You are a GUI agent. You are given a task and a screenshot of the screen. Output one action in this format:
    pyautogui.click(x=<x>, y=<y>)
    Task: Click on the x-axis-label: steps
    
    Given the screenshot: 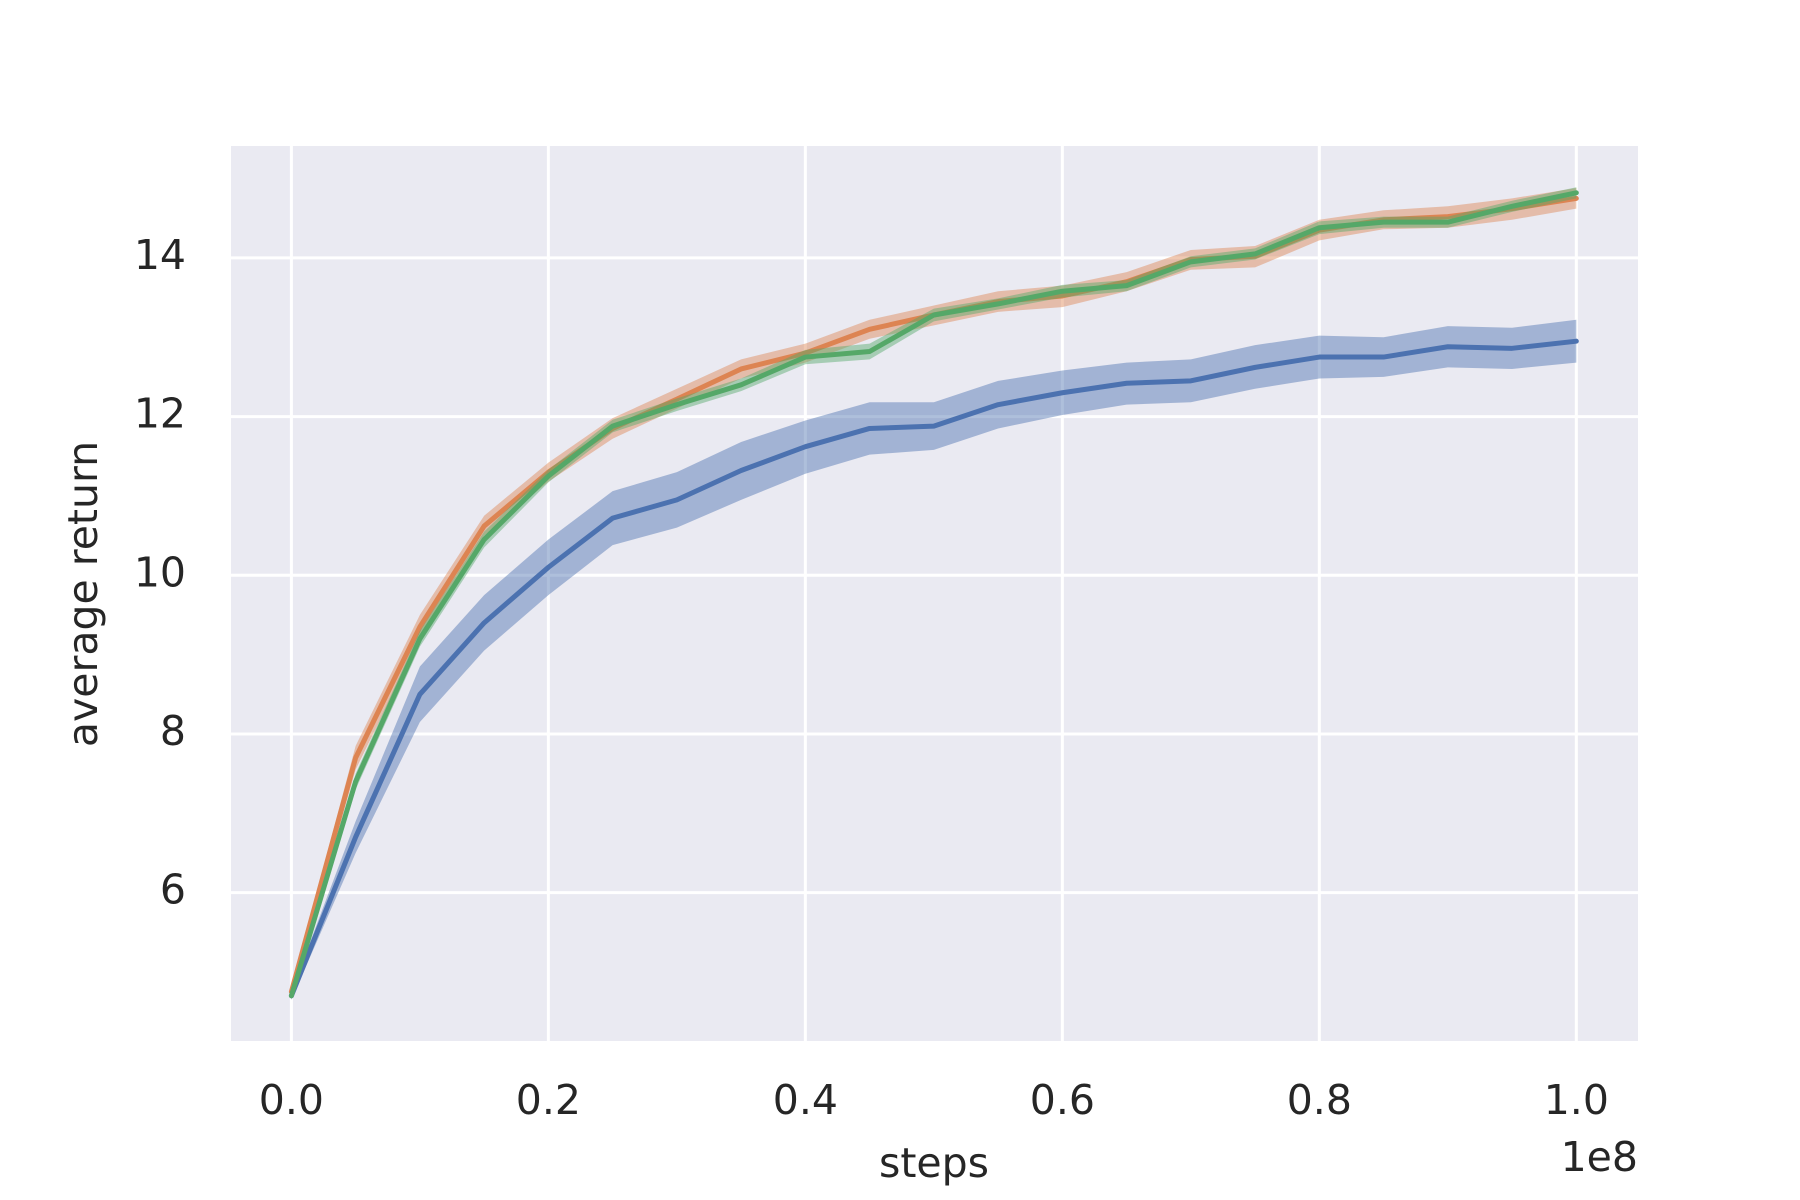 What is the action you would take?
    pyautogui.click(x=934, y=1163)
    